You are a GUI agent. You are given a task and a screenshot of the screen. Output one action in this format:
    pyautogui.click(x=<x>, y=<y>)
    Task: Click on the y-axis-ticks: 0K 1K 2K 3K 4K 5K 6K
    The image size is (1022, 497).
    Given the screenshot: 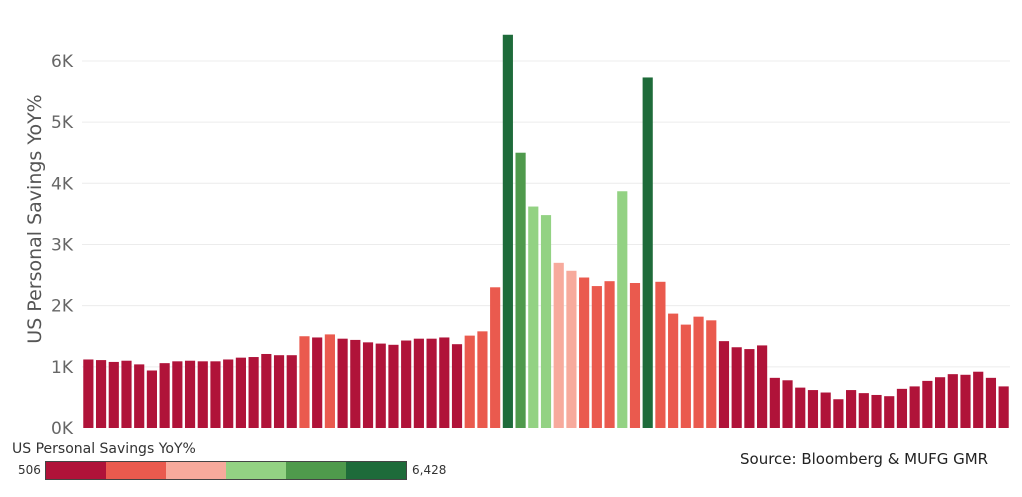 What is the action you would take?
    pyautogui.click(x=62, y=245)
    